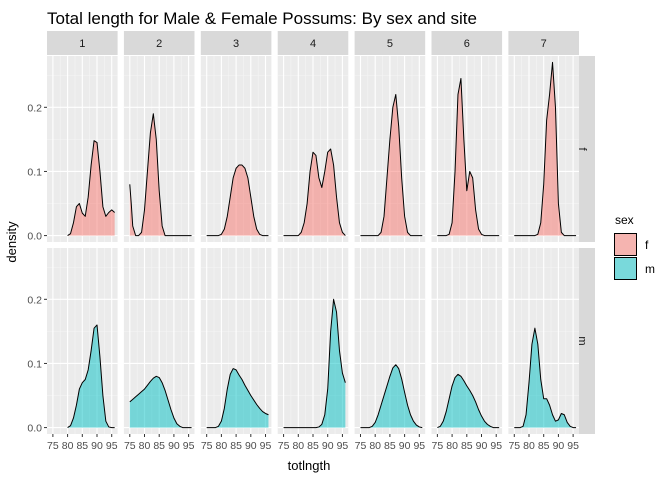  I want to click on panel-3-f, so click(236, 149).